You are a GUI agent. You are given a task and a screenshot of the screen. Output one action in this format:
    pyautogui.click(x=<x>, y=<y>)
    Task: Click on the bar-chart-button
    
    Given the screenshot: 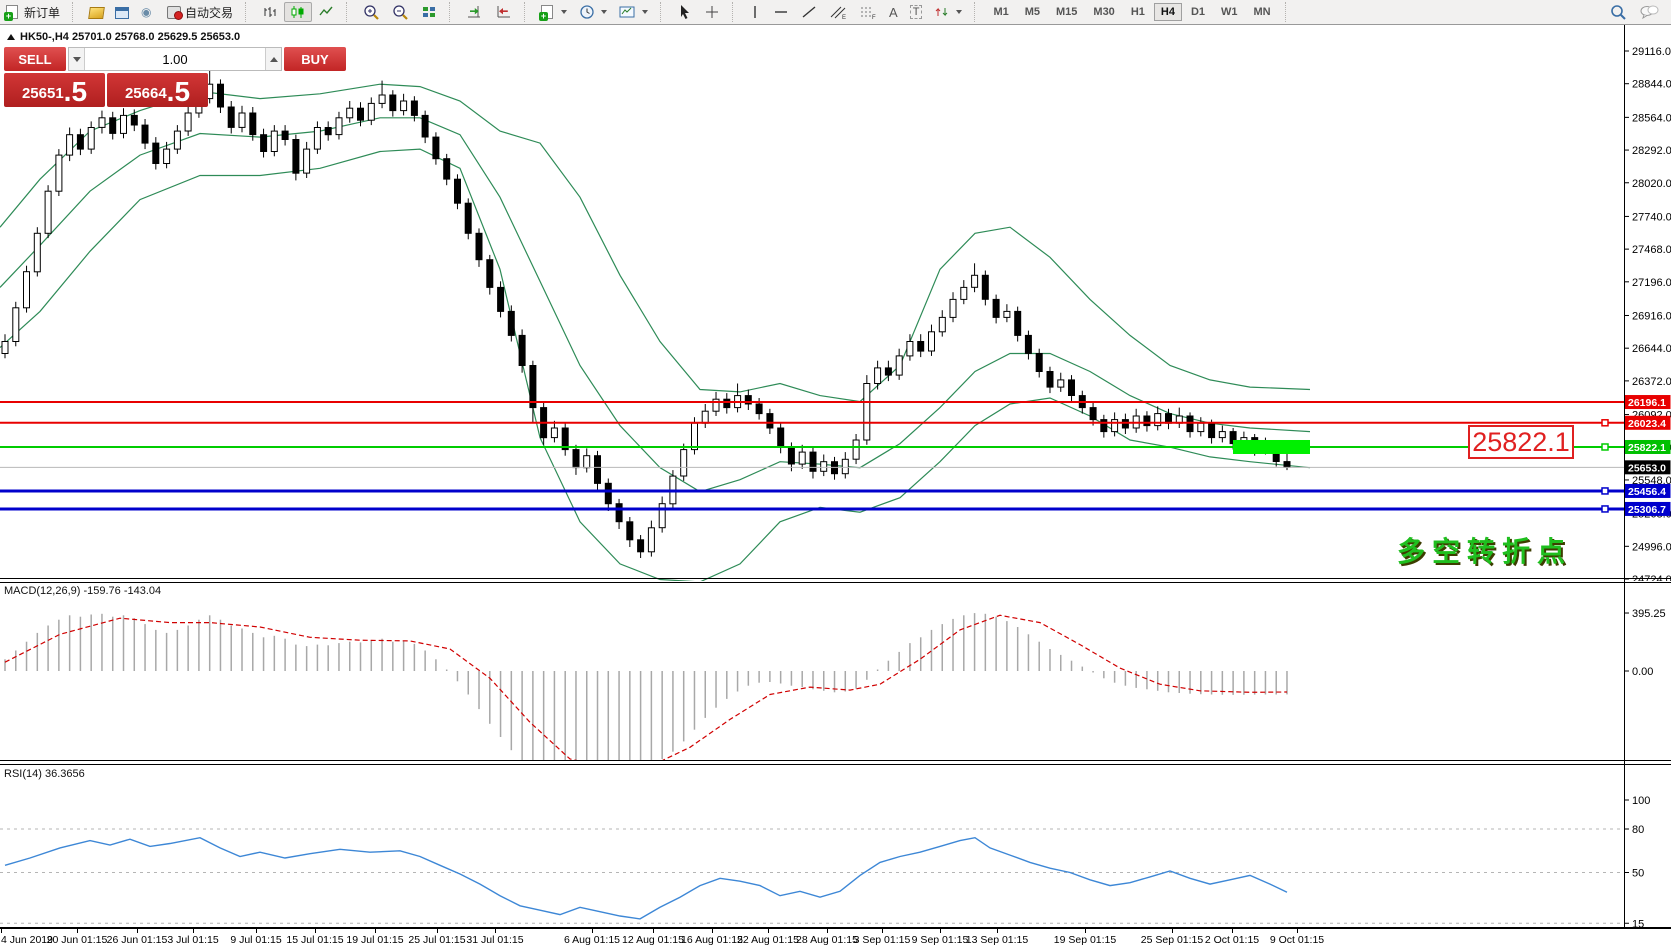 What is the action you would take?
    pyautogui.click(x=270, y=12)
    